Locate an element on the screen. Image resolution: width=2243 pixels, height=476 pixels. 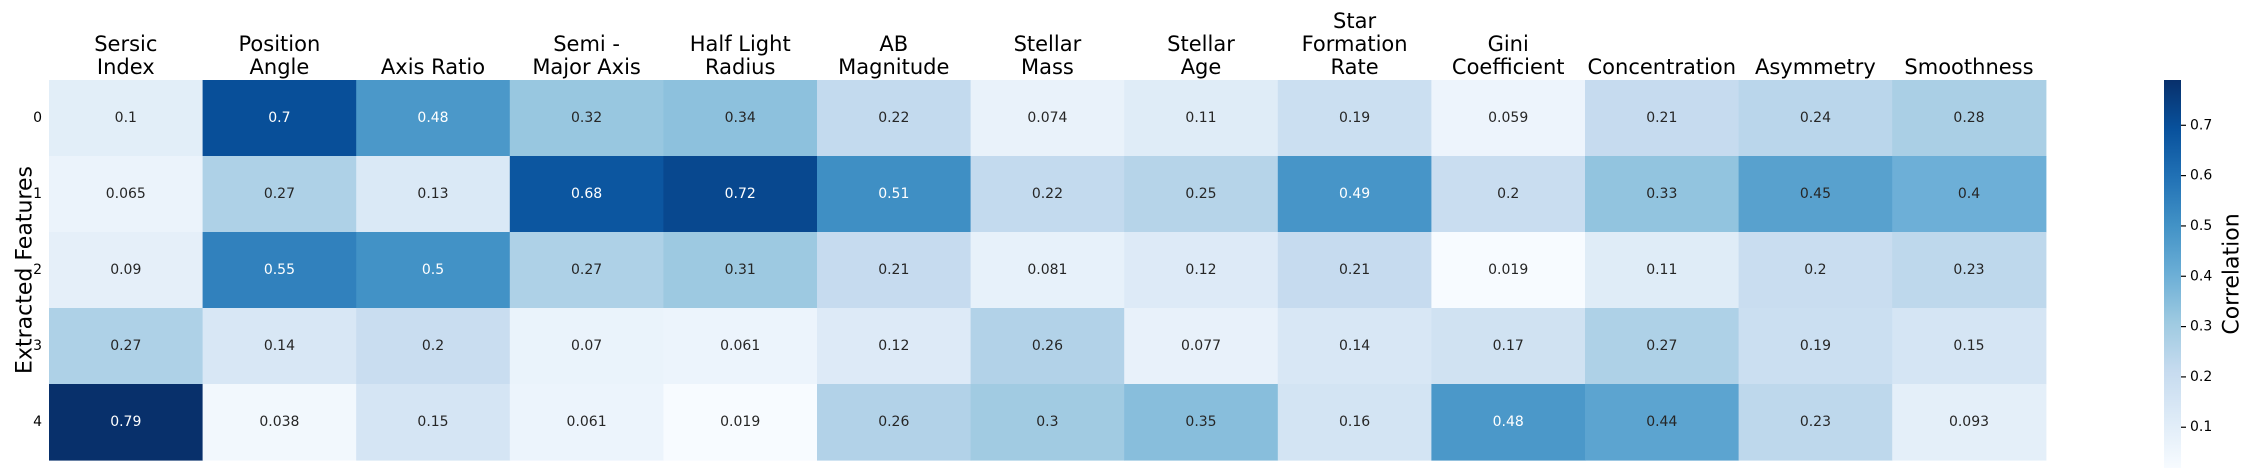
colorbar-tick-label: 0.3 is located at coordinates (2201, 327).